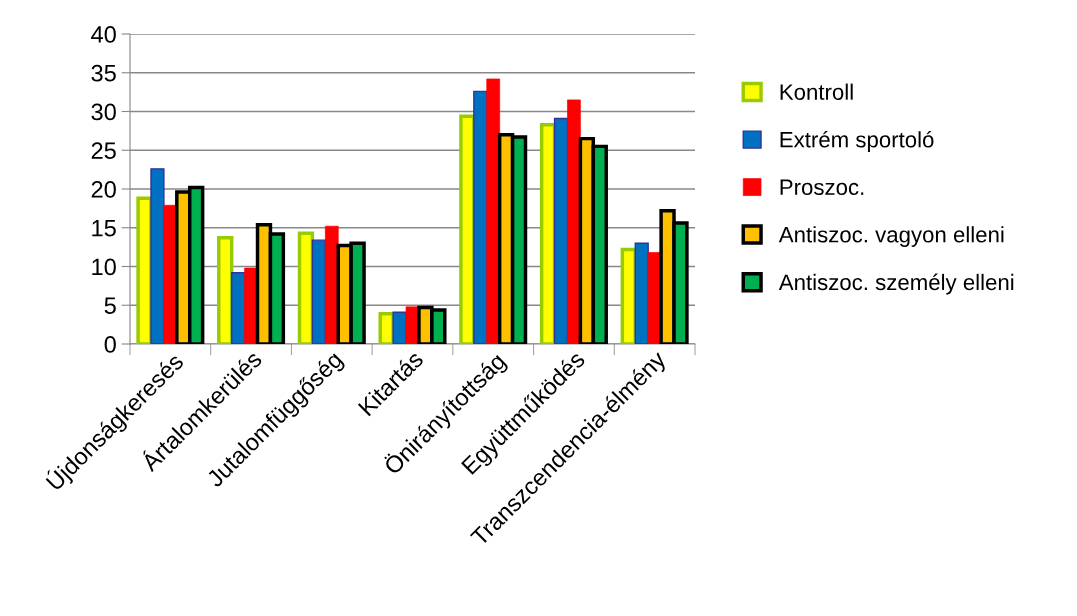  I want to click on legend-label: Antiszoc. vagyon elleni, so click(891, 236).